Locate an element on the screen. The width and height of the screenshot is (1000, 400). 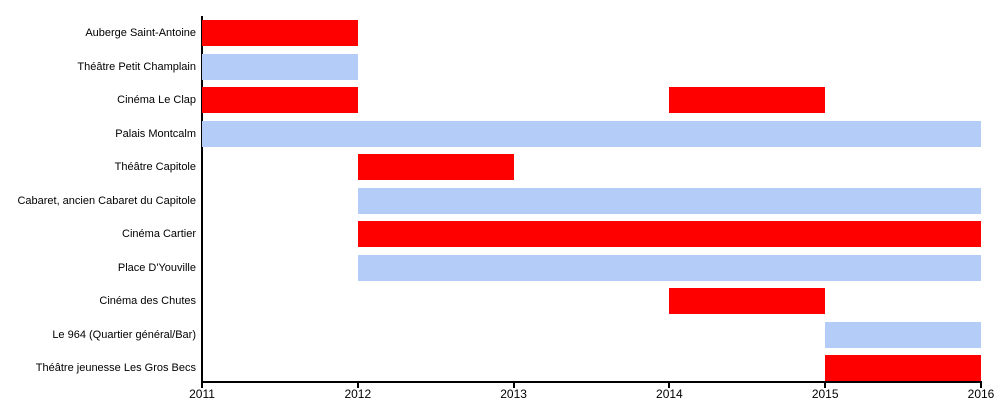
row-label: Place D'Youville is located at coordinates (156, 267).